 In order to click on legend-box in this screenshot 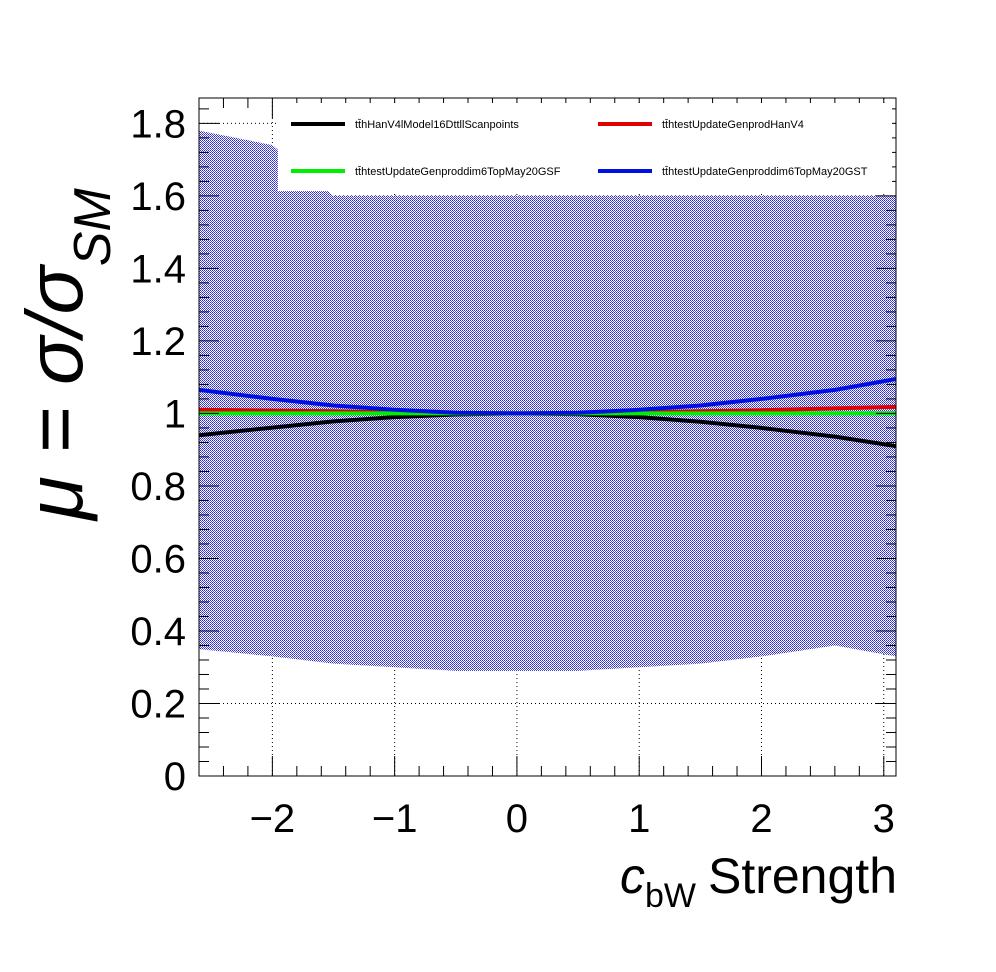, I will do `click(585, 147)`.